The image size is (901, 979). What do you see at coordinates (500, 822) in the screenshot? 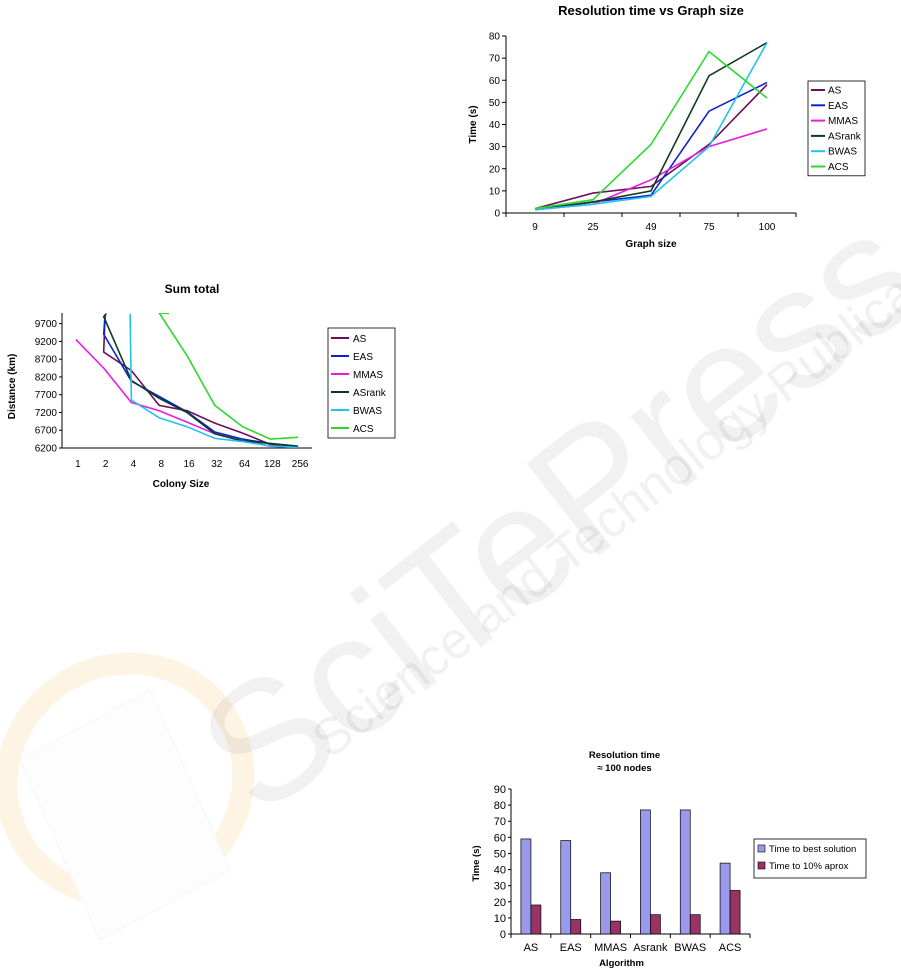
I see `y-tick-label: 70` at bounding box center [500, 822].